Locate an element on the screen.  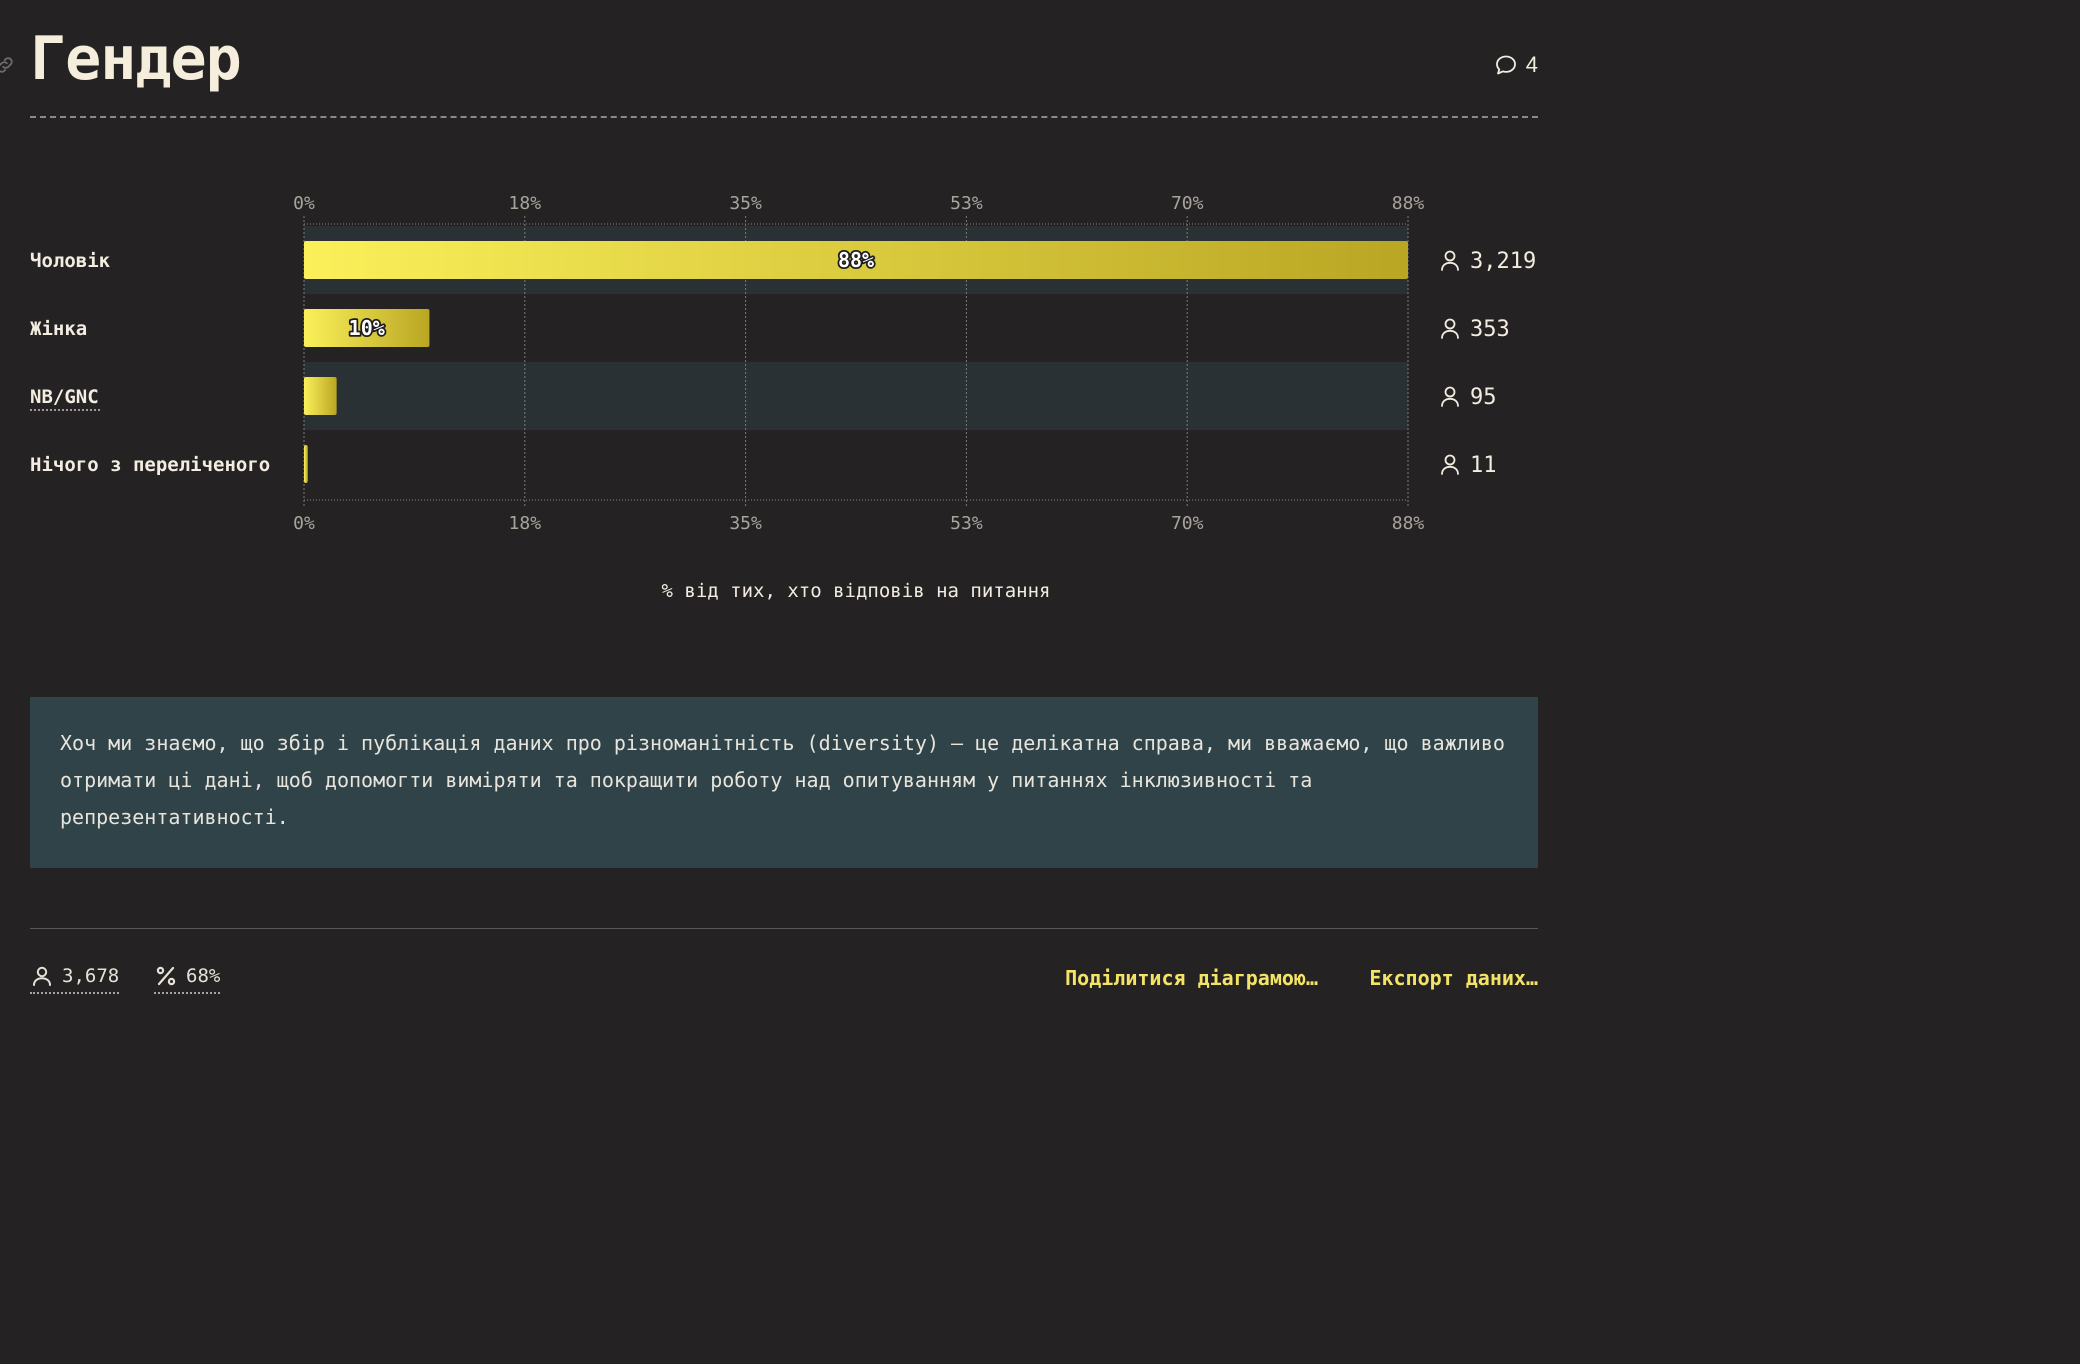
row-stripe is located at coordinates (856, 396).